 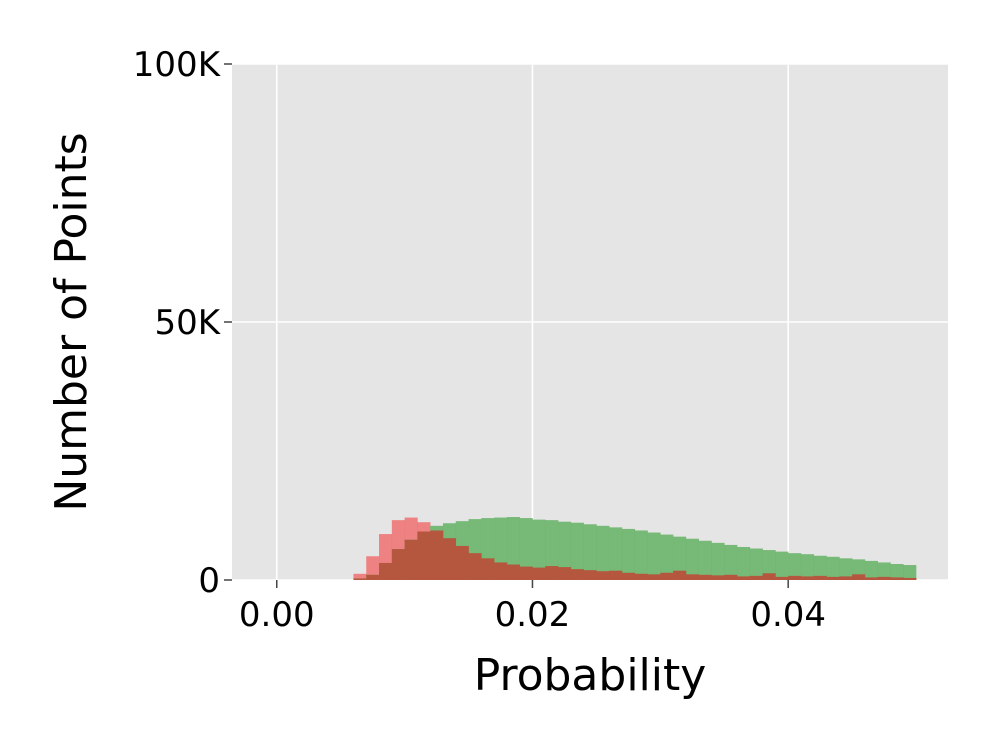 I want to click on x-tick-label: 0.04, so click(x=788, y=615).